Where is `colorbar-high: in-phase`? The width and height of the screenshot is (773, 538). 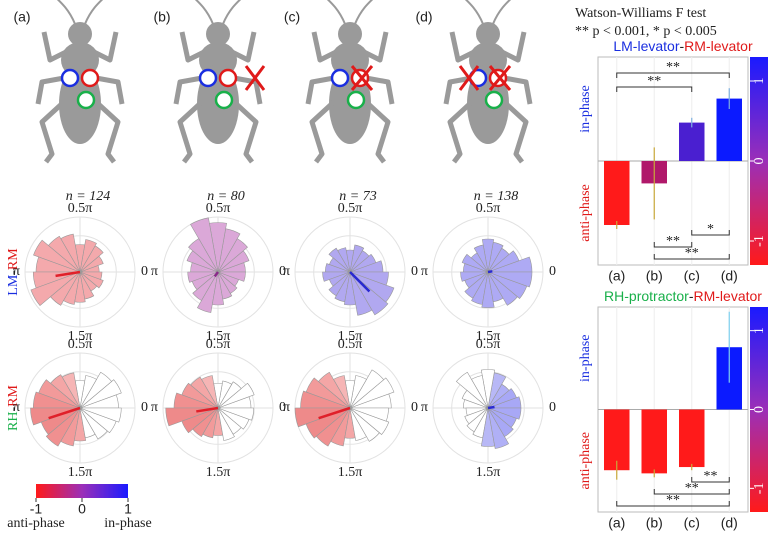 colorbar-high: in-phase is located at coordinates (127, 523).